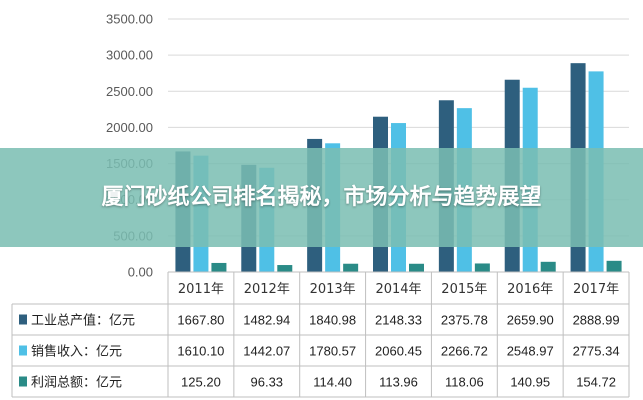 The height and width of the screenshot is (400, 643). What do you see at coordinates (129, 91) in the screenshot?
I see `y-tick-label: 2500.00` at bounding box center [129, 91].